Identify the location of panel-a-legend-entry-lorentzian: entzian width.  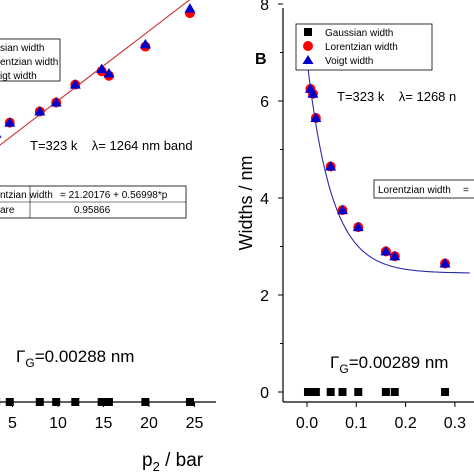
(29, 62).